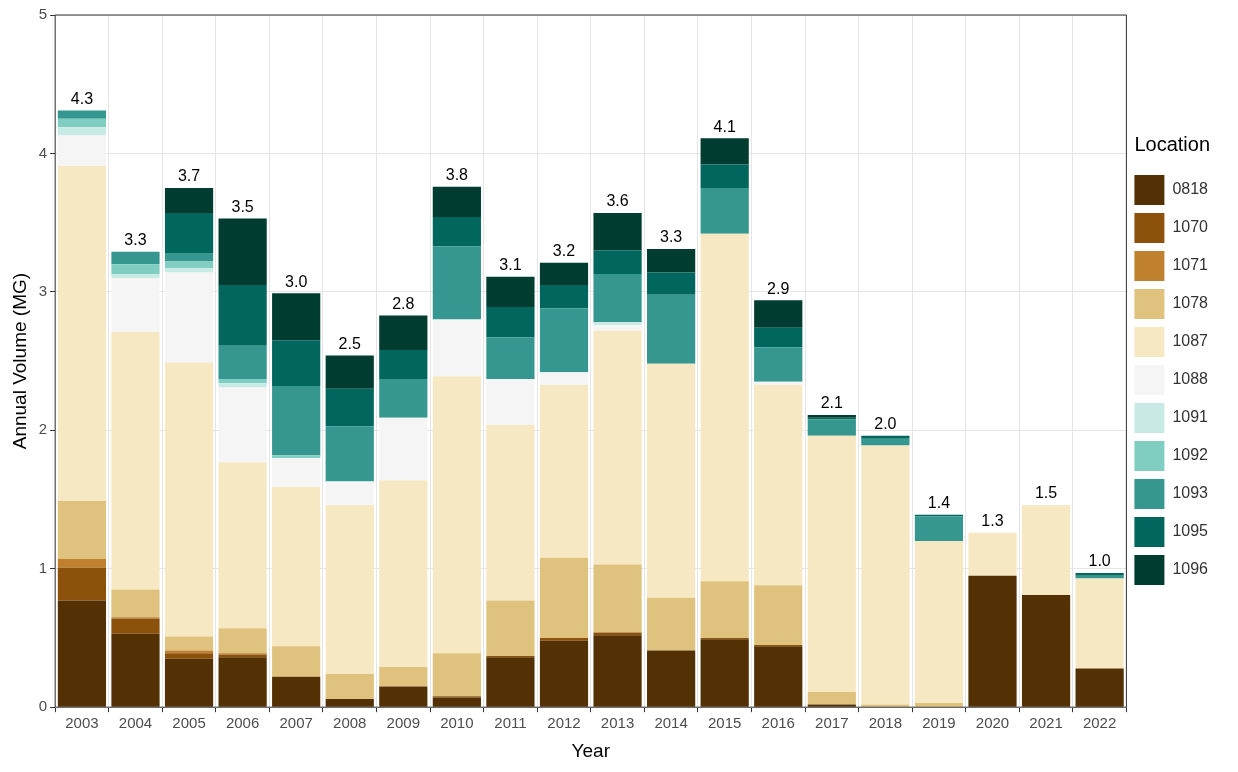 The height and width of the screenshot is (772, 1238). What do you see at coordinates (724, 126) in the screenshot?
I see `total-label: 4.1` at bounding box center [724, 126].